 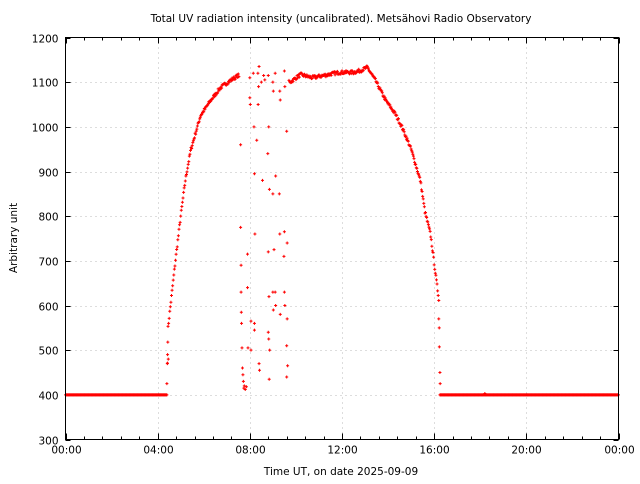 What do you see at coordinates (48, 352) in the screenshot?
I see `y-tick-label: 500` at bounding box center [48, 352].